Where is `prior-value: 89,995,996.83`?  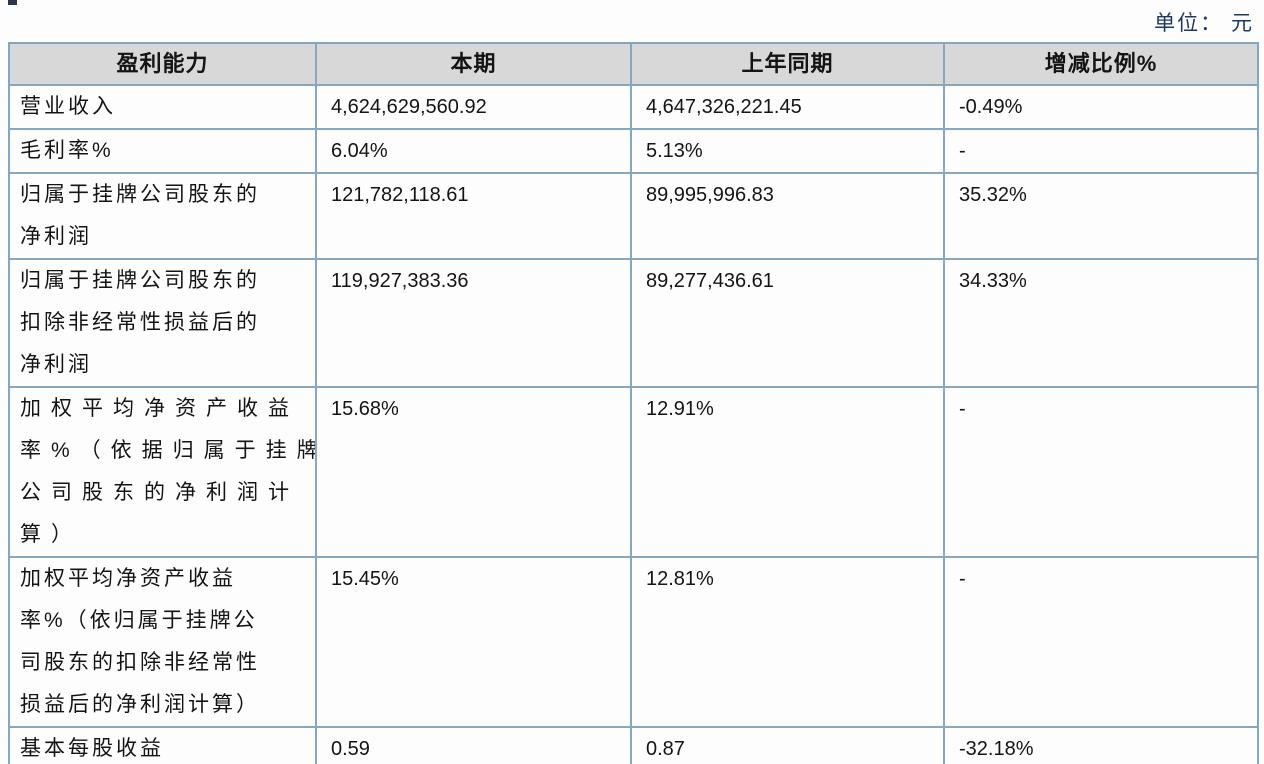
prior-value: 89,995,996.83 is located at coordinates (787, 216).